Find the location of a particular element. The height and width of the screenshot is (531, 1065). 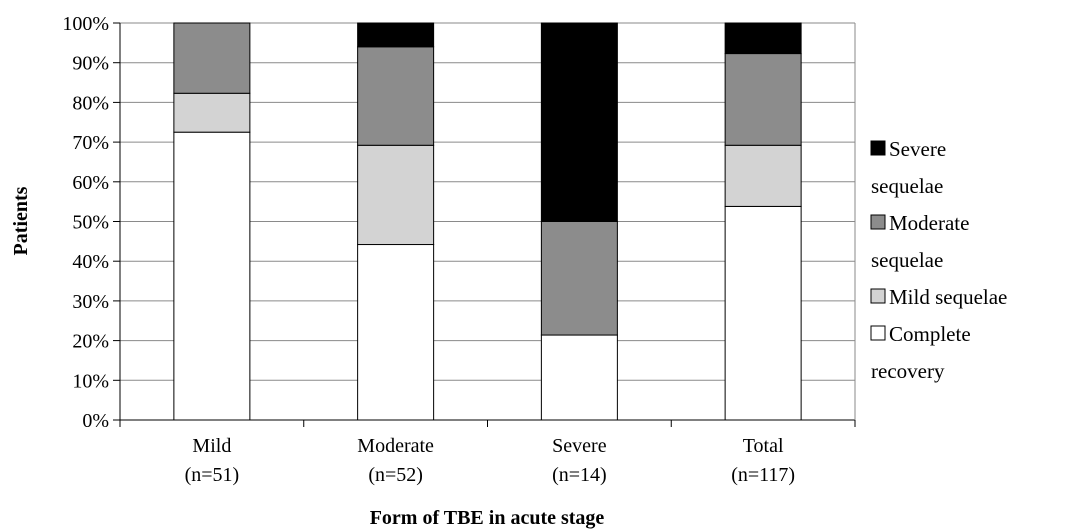

legend-label: Mild sequelae is located at coordinates (948, 297).